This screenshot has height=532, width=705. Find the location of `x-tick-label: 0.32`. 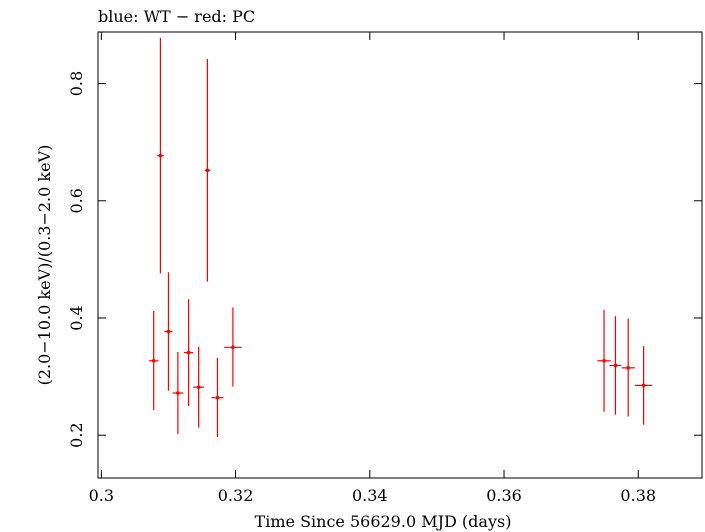

x-tick-label: 0.32 is located at coordinates (236, 495).